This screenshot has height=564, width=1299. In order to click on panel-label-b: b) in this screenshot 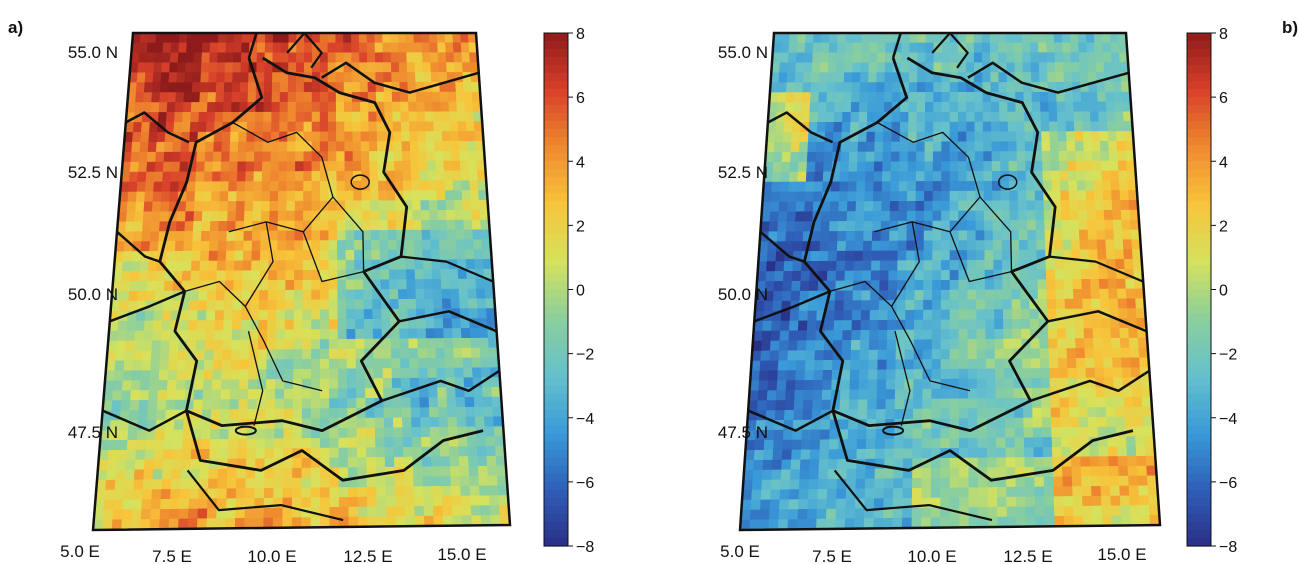, I will do `click(1290, 27)`.